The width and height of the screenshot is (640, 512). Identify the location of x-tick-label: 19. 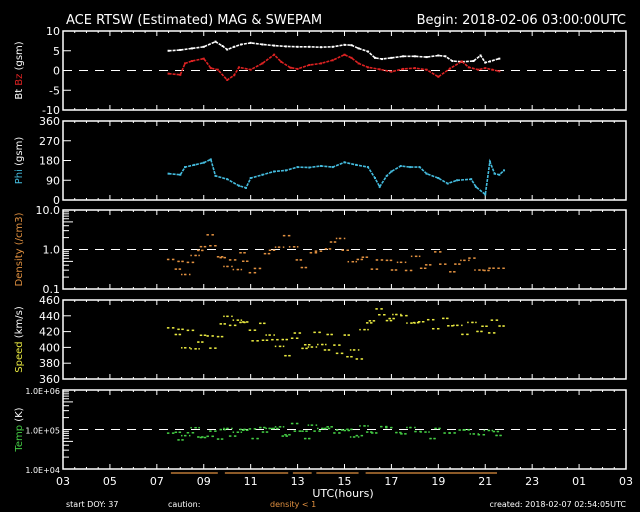
(438, 481).